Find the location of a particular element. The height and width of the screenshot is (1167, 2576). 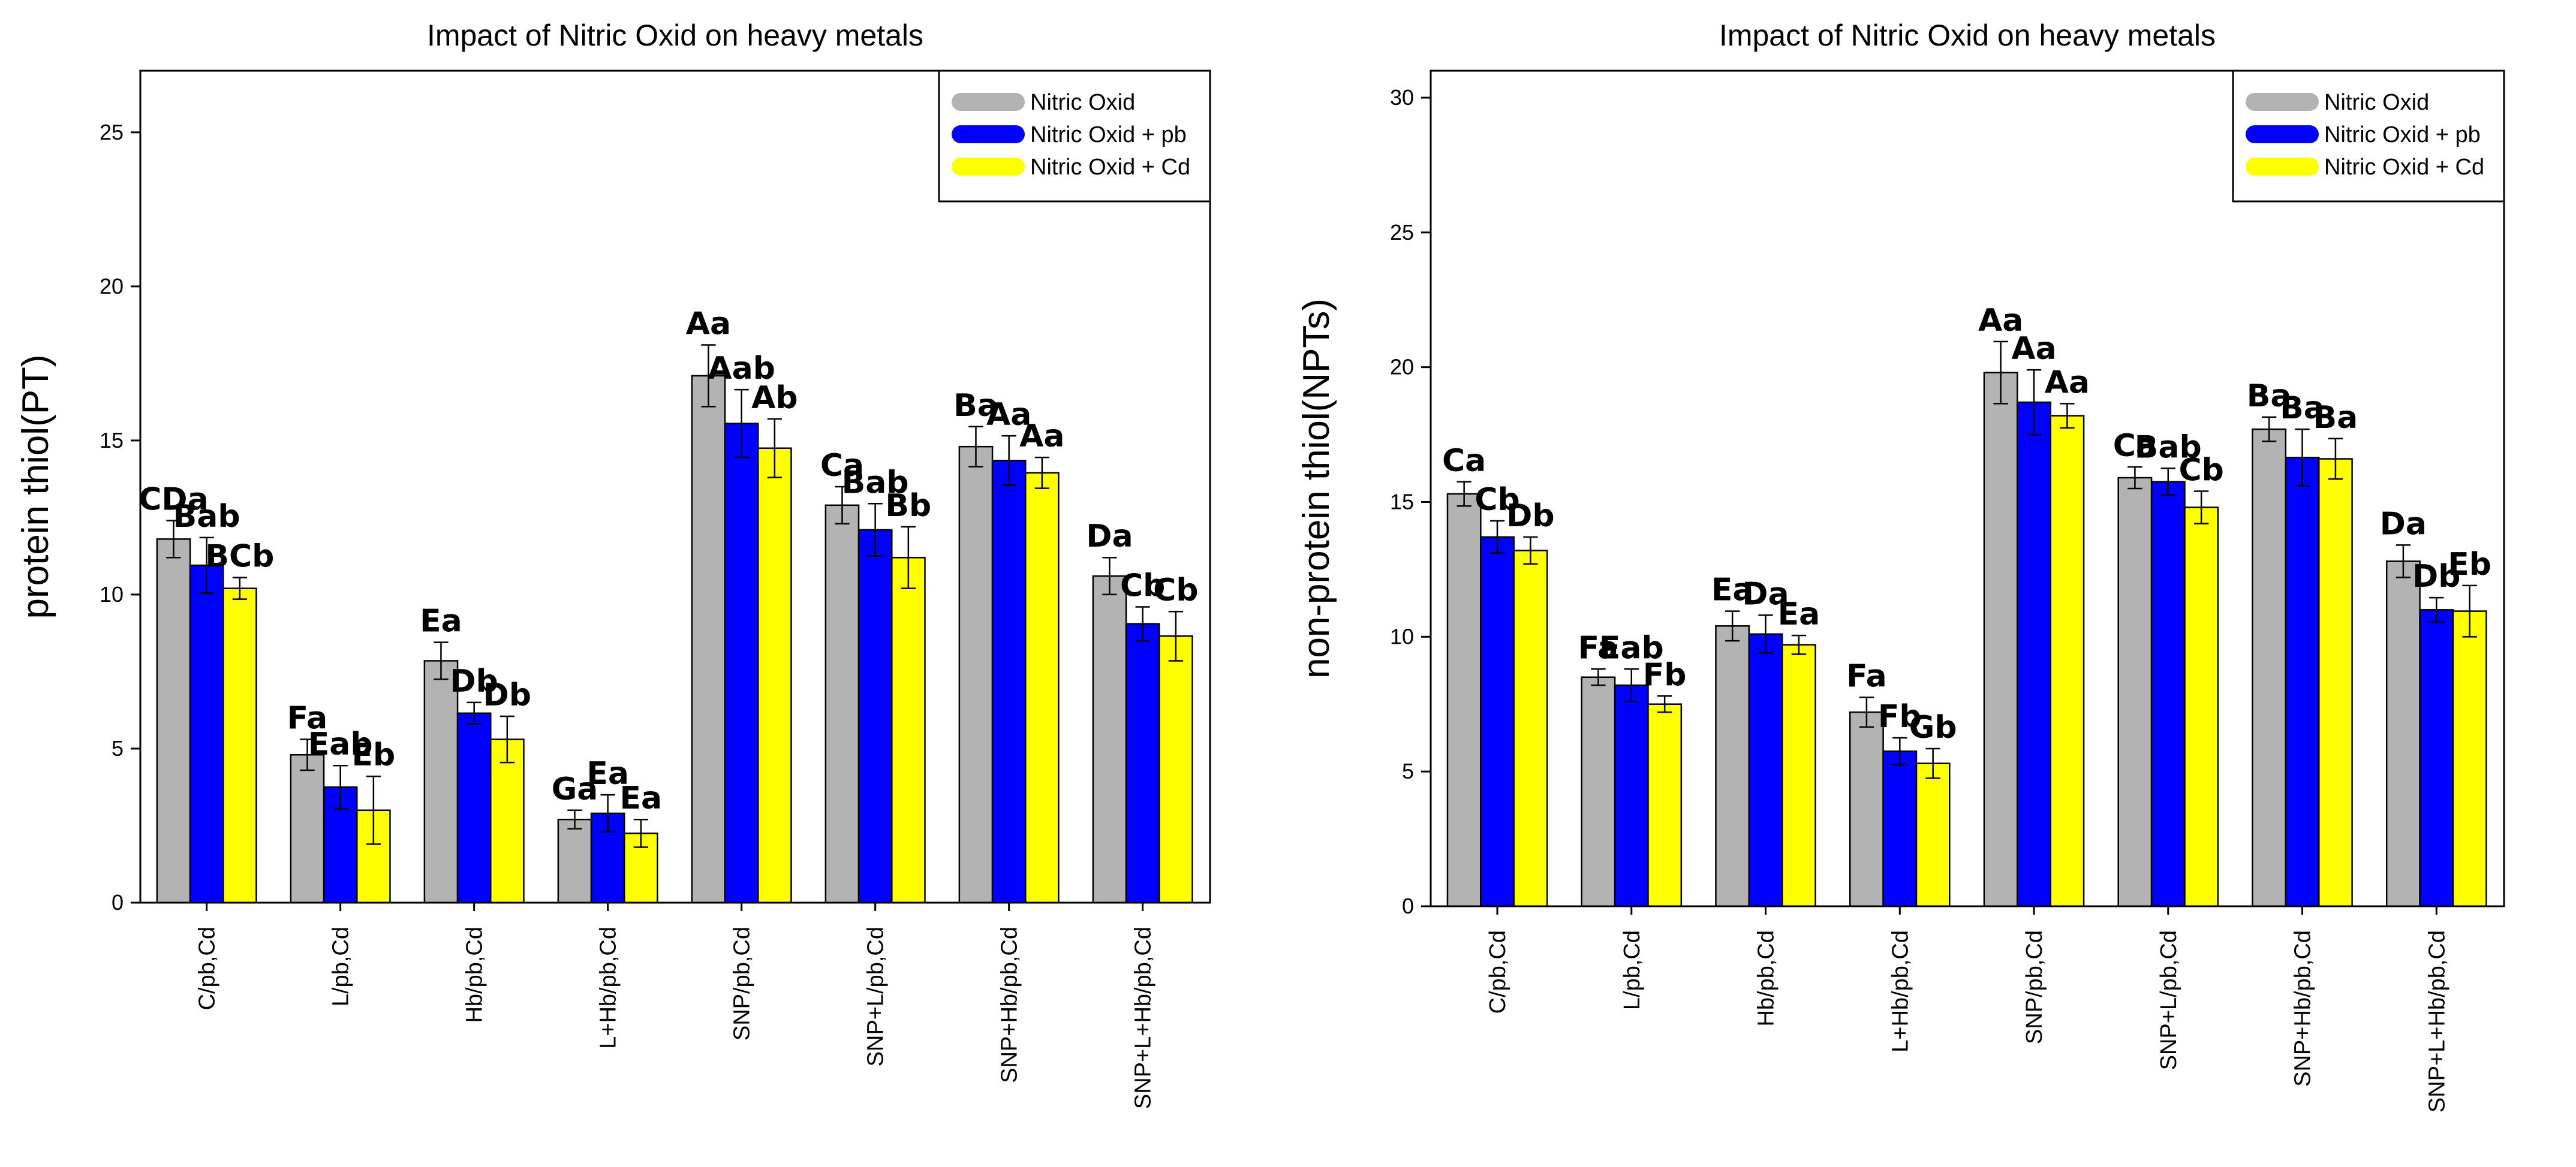

significance-label: Eb is located at coordinates (2469, 565).